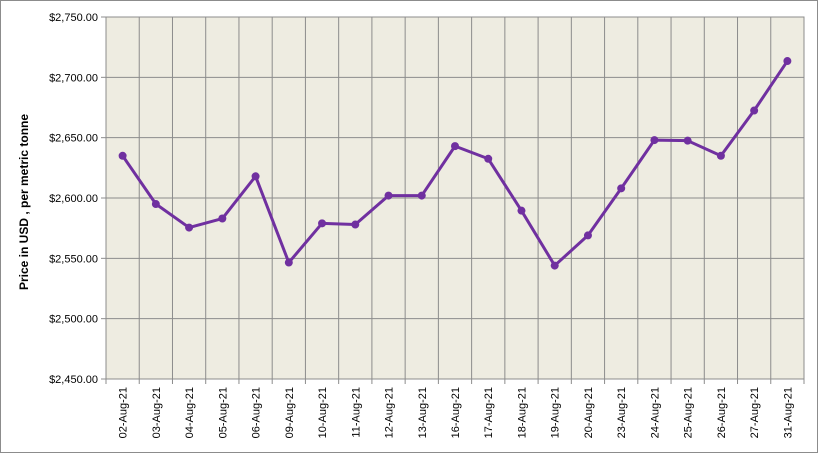 The image size is (818, 453). I want to click on x-tick-label: 09-Aug-21, so click(290, 412).